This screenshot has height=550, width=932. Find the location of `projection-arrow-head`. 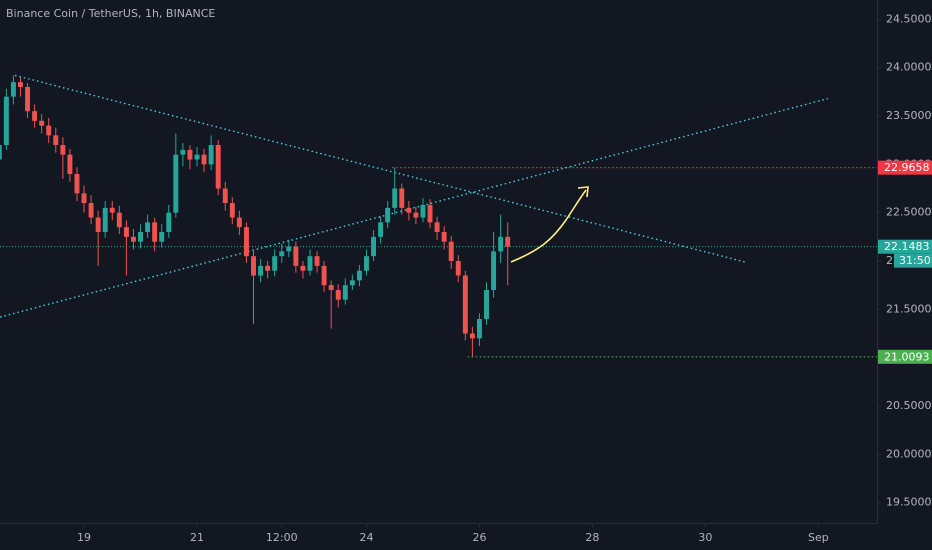

projection-arrow-head is located at coordinates (583, 192).